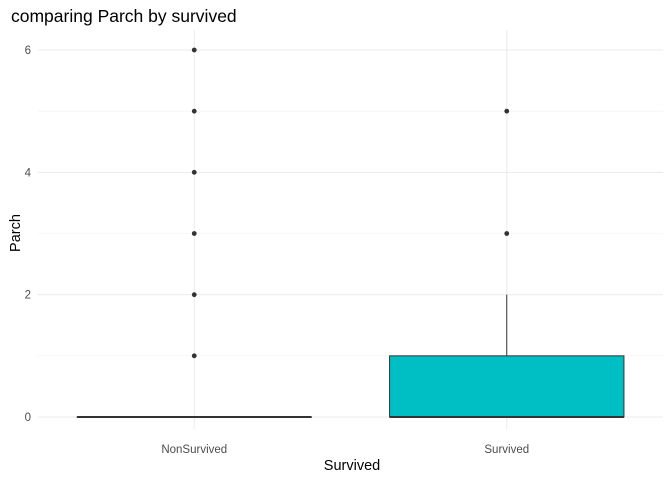  Describe the element at coordinates (352, 466) in the screenshot. I see `x-axis-title: Survived` at that location.